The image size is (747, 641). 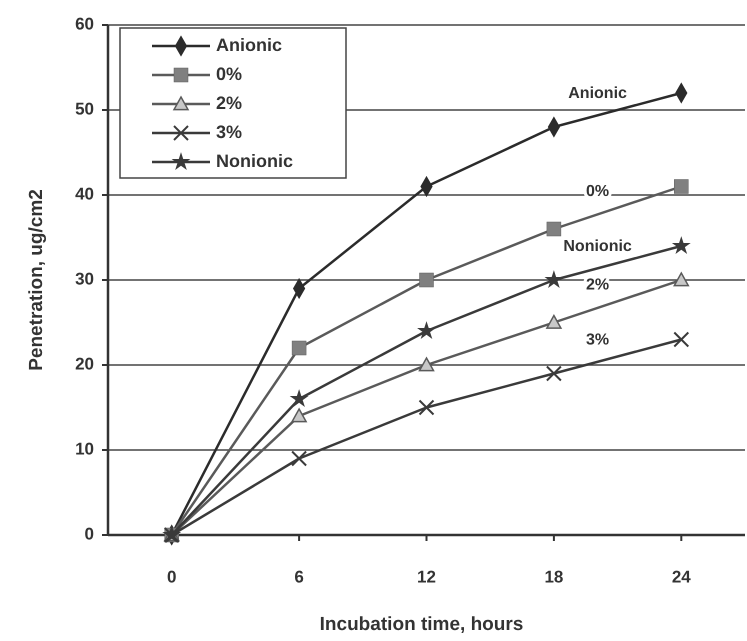 What do you see at coordinates (597, 93) in the screenshot?
I see `text: Anionic` at bounding box center [597, 93].